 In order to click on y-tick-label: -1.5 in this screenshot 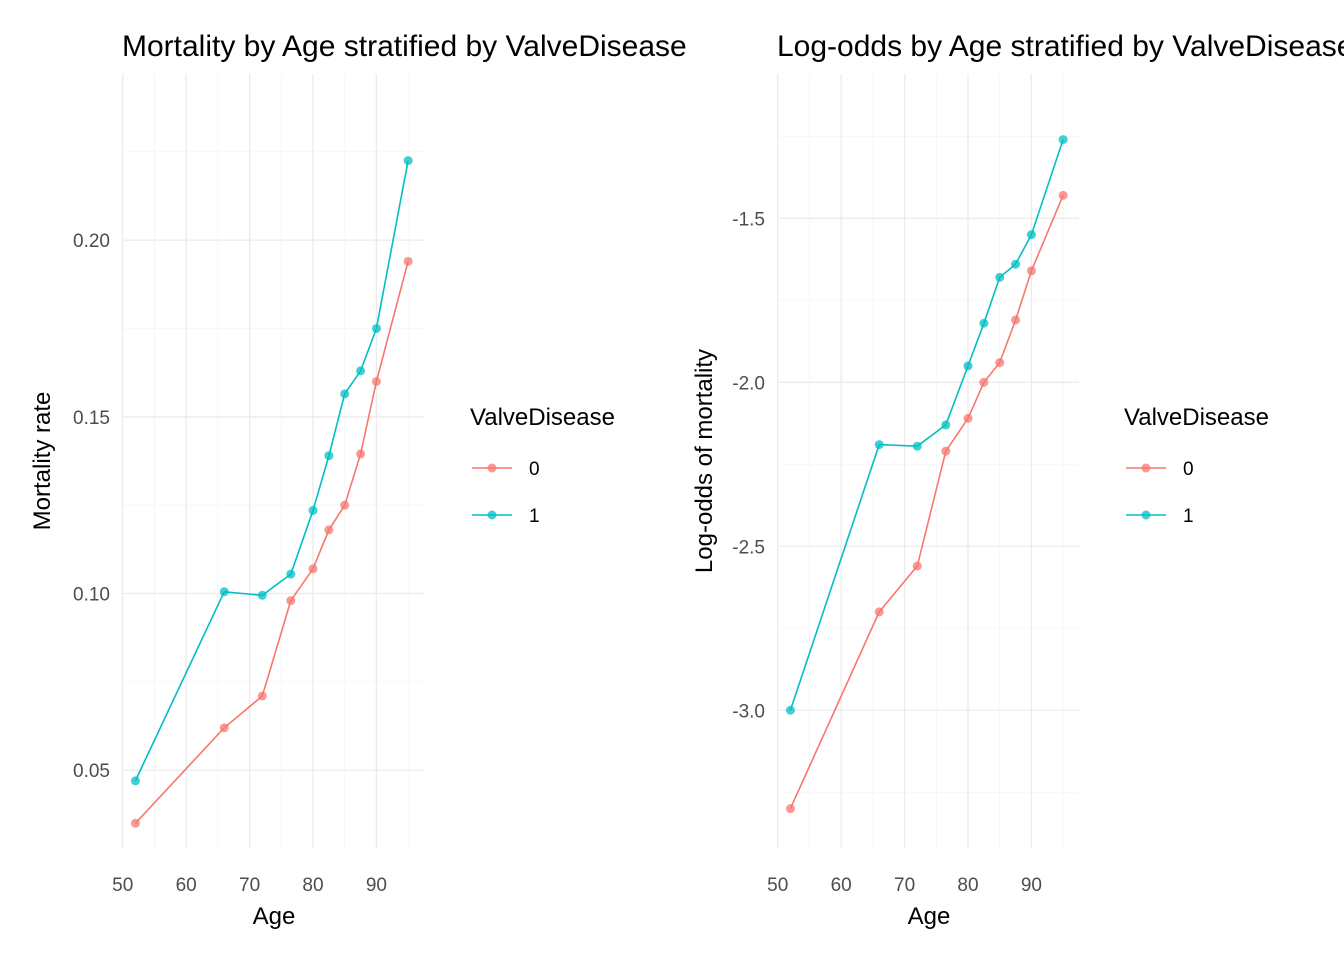, I will do `click(748, 219)`.